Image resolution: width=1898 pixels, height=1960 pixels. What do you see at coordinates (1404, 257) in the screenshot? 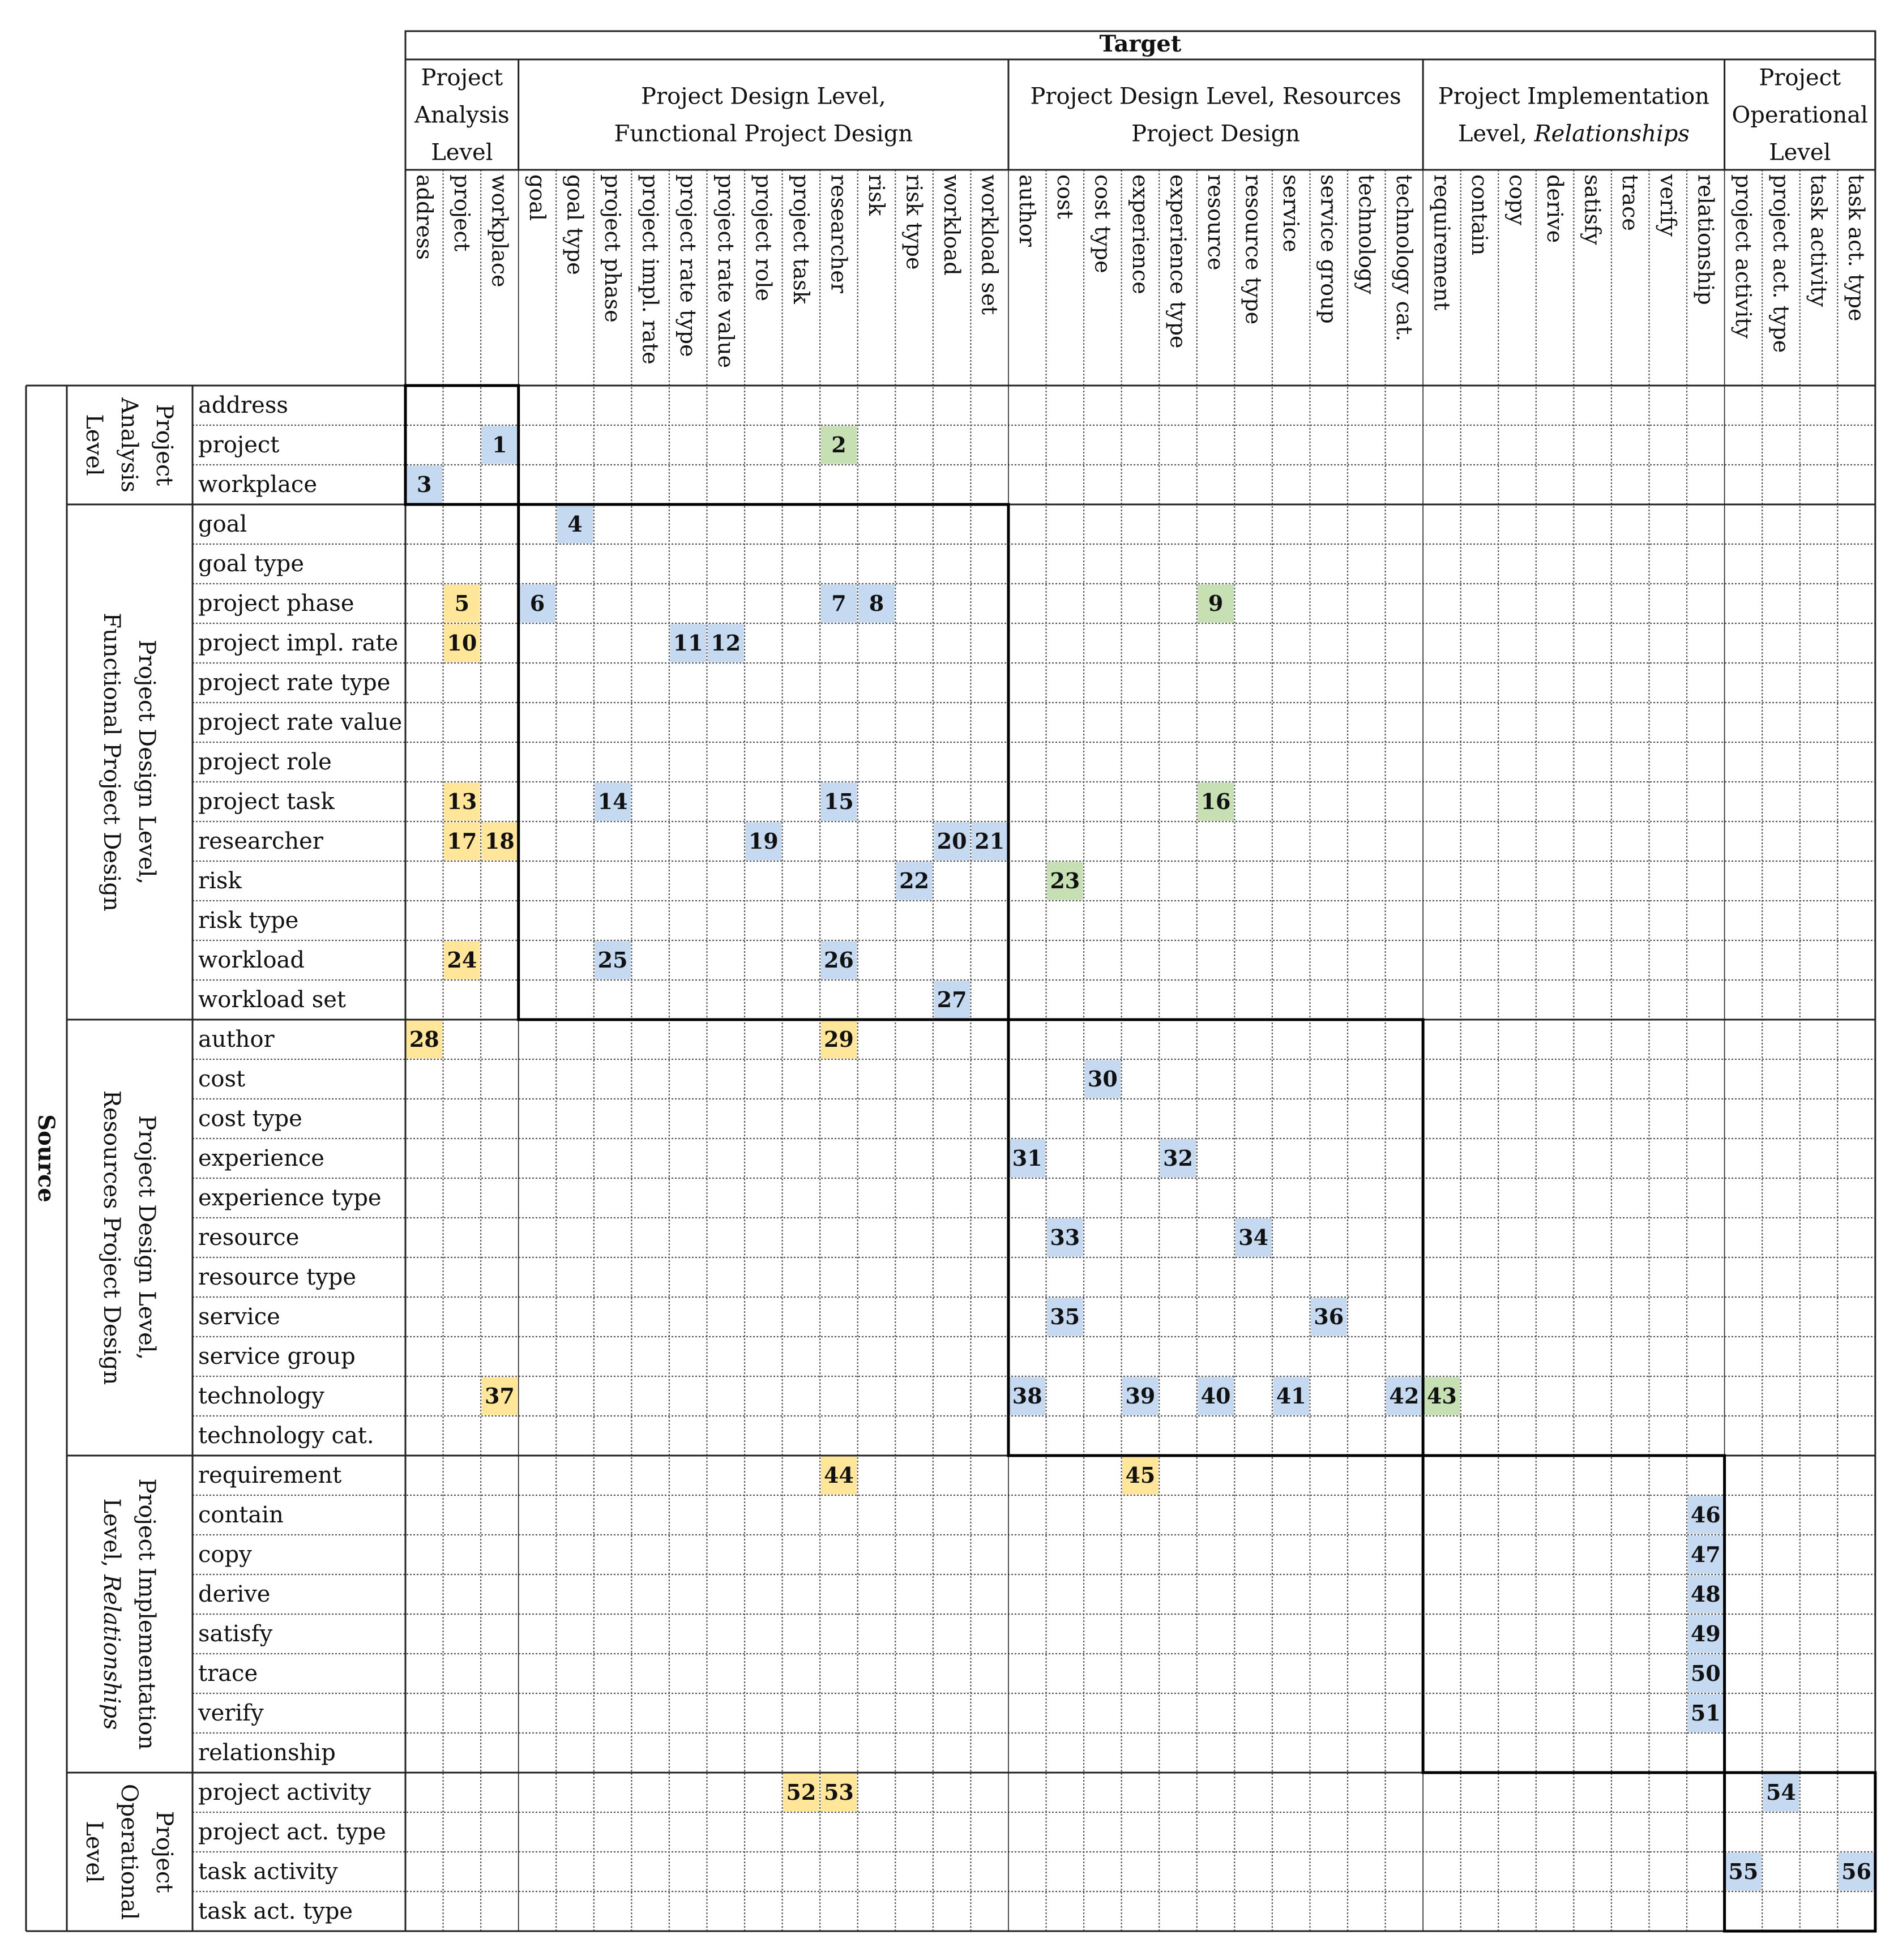
I see `column-label-technology-cat: technology cat.` at bounding box center [1404, 257].